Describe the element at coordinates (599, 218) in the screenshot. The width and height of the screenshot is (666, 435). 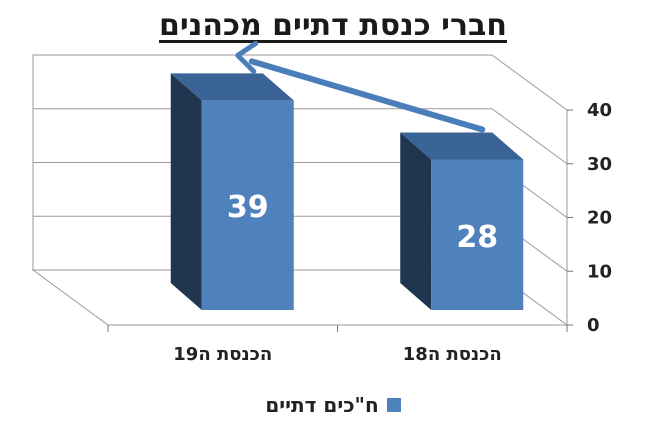
I see `y-tick-label: 20` at that location.